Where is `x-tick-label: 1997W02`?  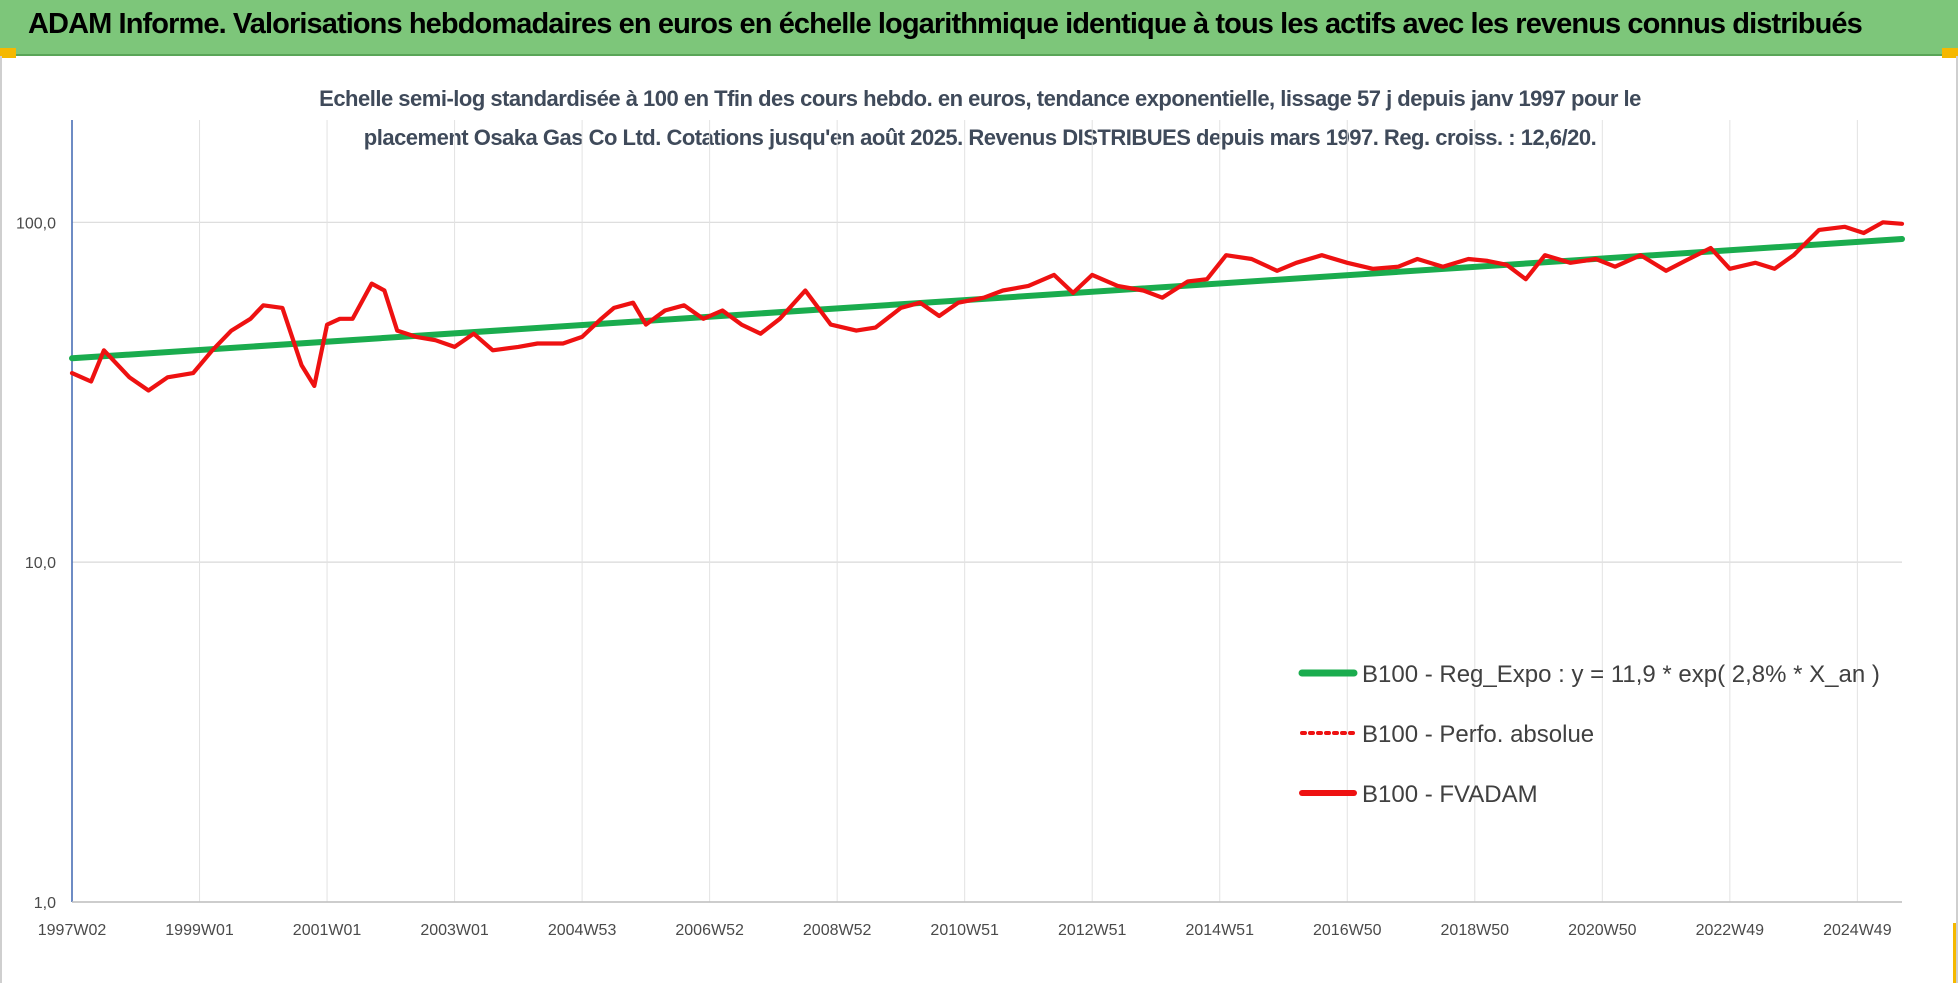 x-tick-label: 1997W02 is located at coordinates (72, 930).